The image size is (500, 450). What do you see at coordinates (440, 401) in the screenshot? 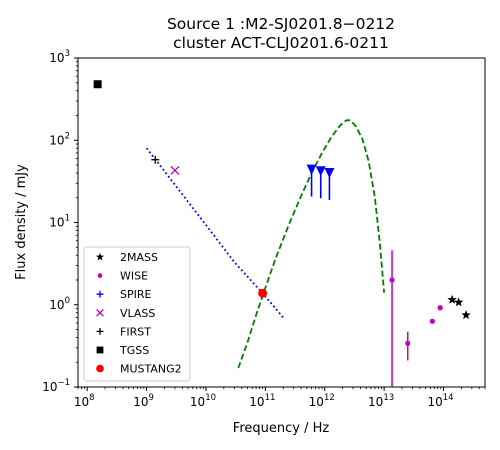
I see `x-tick-label-6: 10¹⁴` at bounding box center [440, 401].